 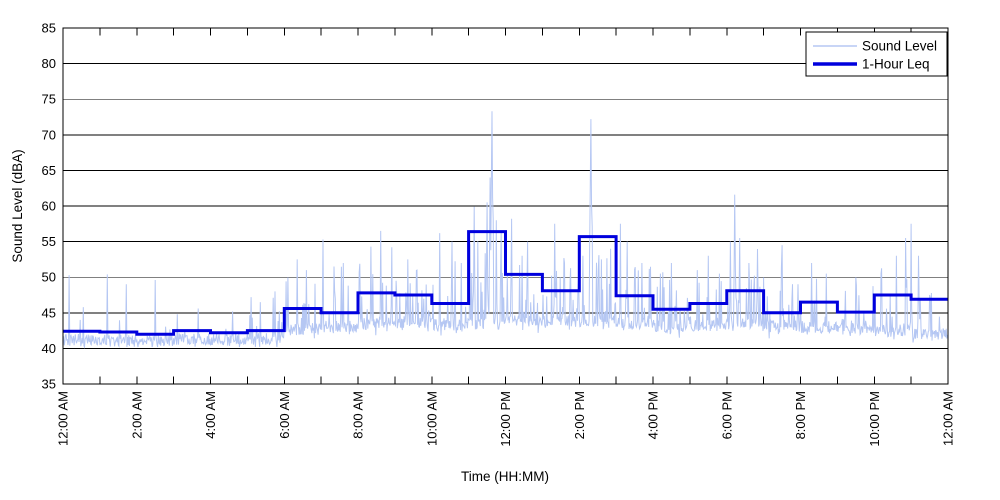 I want to click on y-tick-label: 55, so click(x=49, y=241).